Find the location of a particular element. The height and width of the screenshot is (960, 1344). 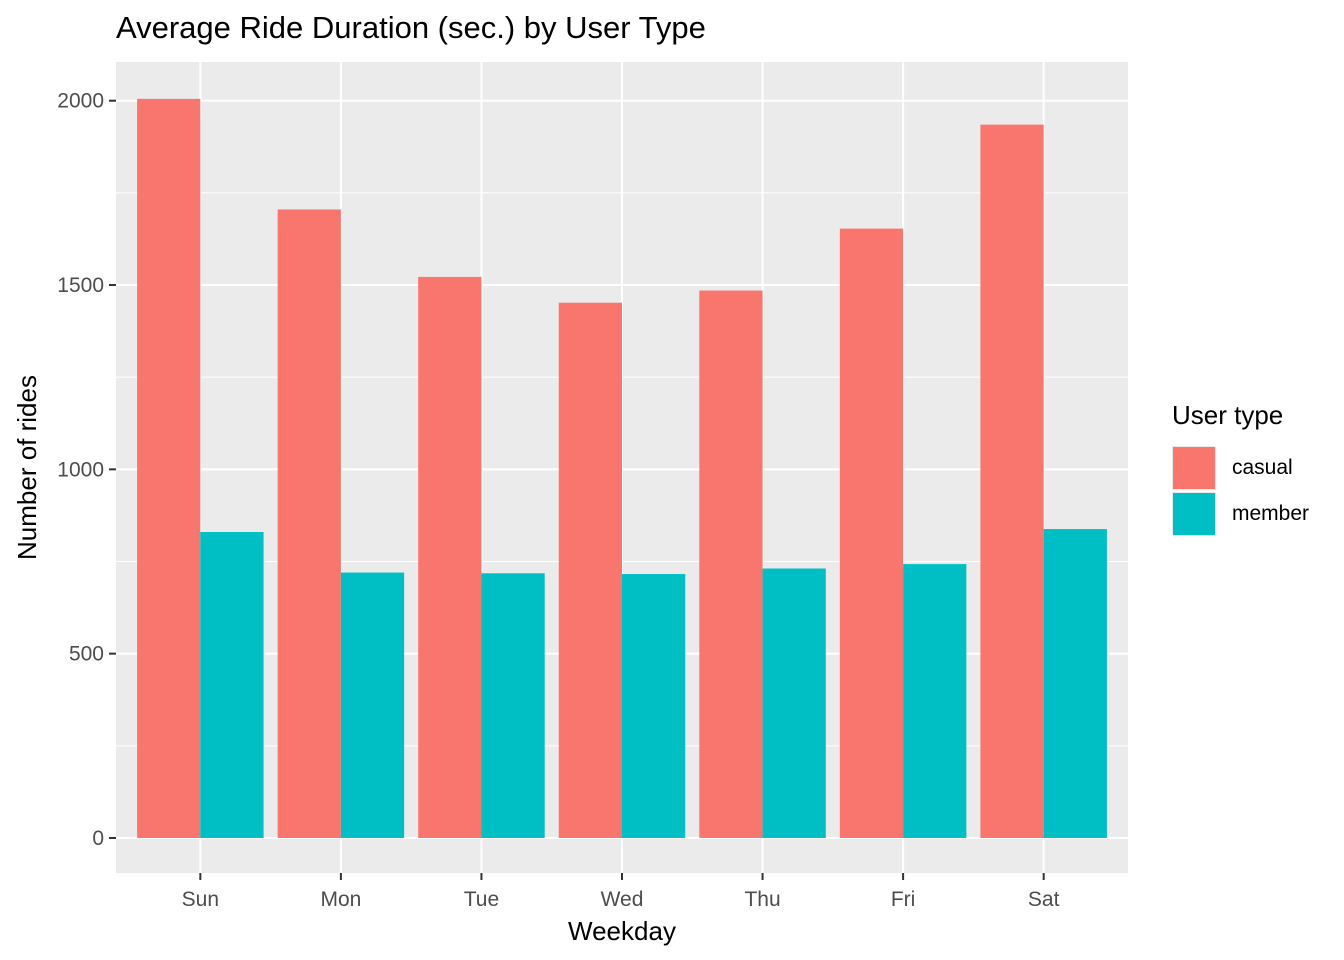

bar-casual-Sat is located at coordinates (1012, 481).